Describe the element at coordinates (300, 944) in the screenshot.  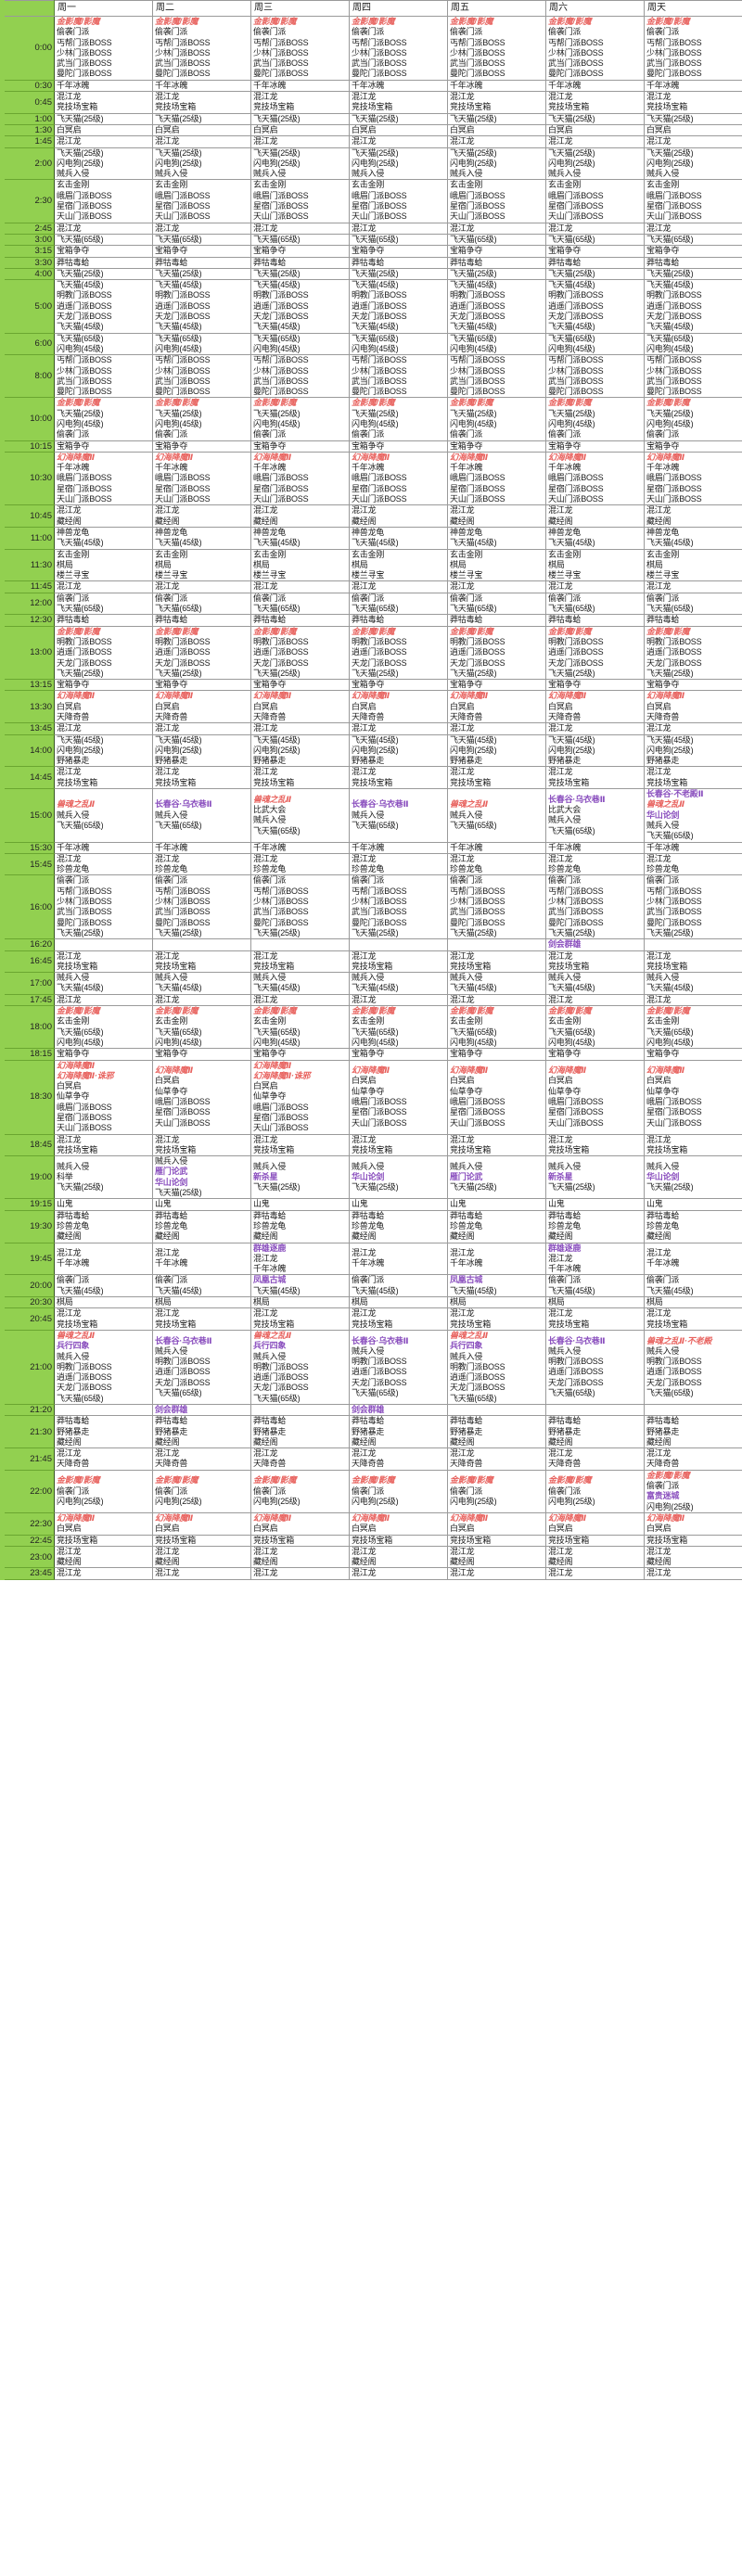
I see `event-cell-empty` at that location.